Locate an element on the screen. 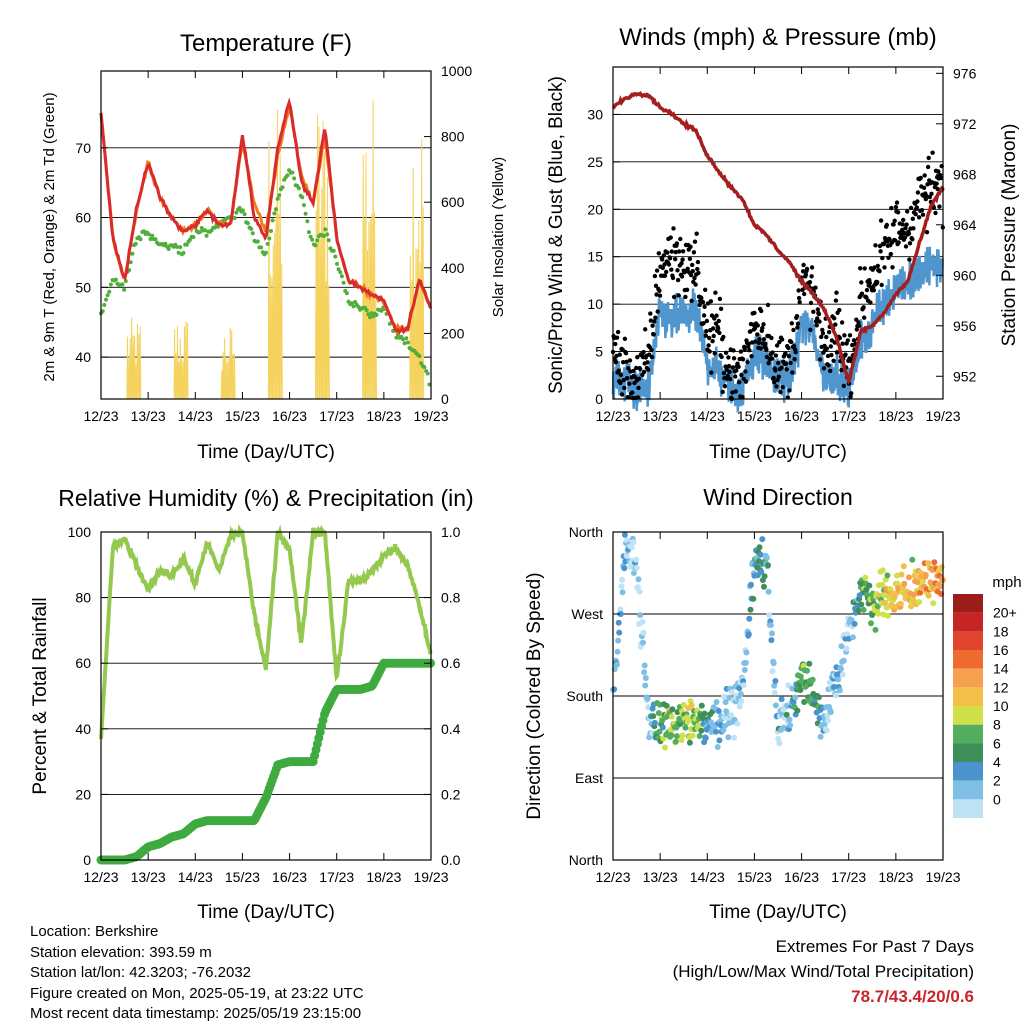  direction-legend-title: mph is located at coordinates (1006, 582).